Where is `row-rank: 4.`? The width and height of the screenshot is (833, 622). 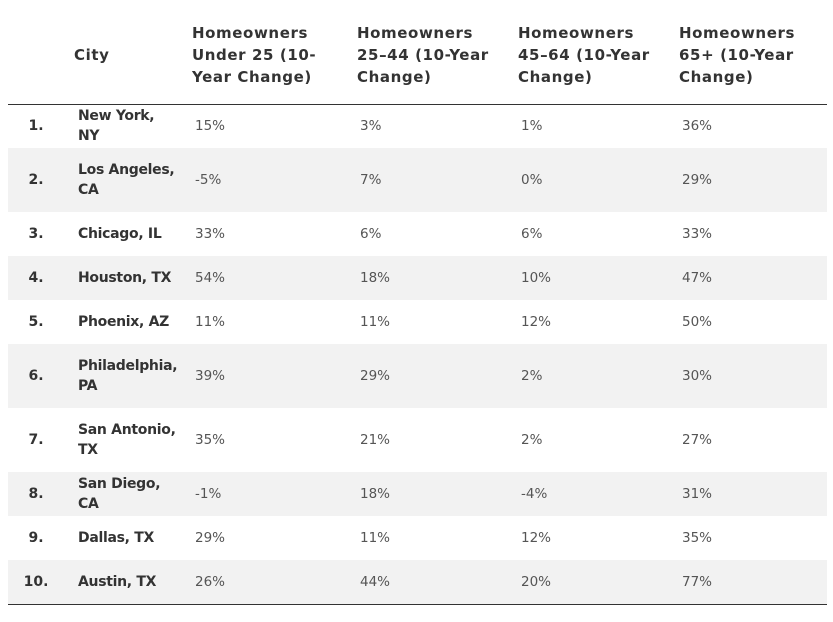 row-rank: 4. is located at coordinates (36, 278).